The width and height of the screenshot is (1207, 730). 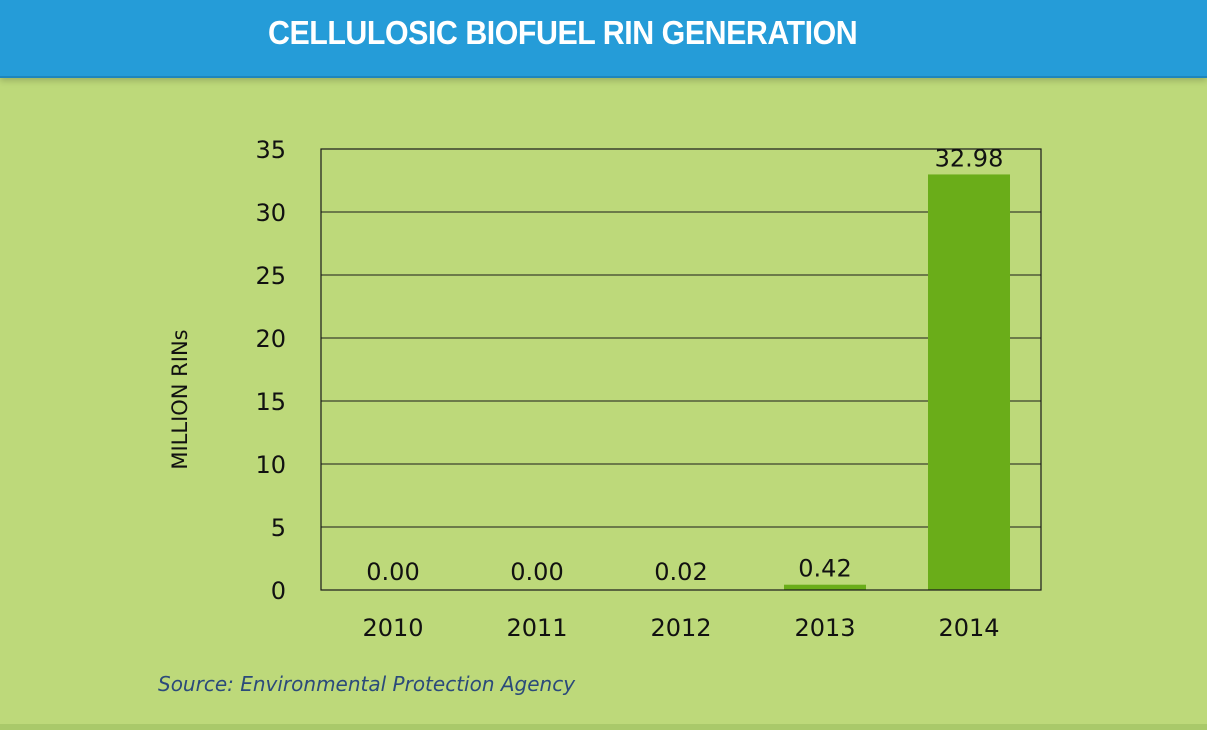 I want to click on y-tick-label: 10, so click(x=270, y=465).